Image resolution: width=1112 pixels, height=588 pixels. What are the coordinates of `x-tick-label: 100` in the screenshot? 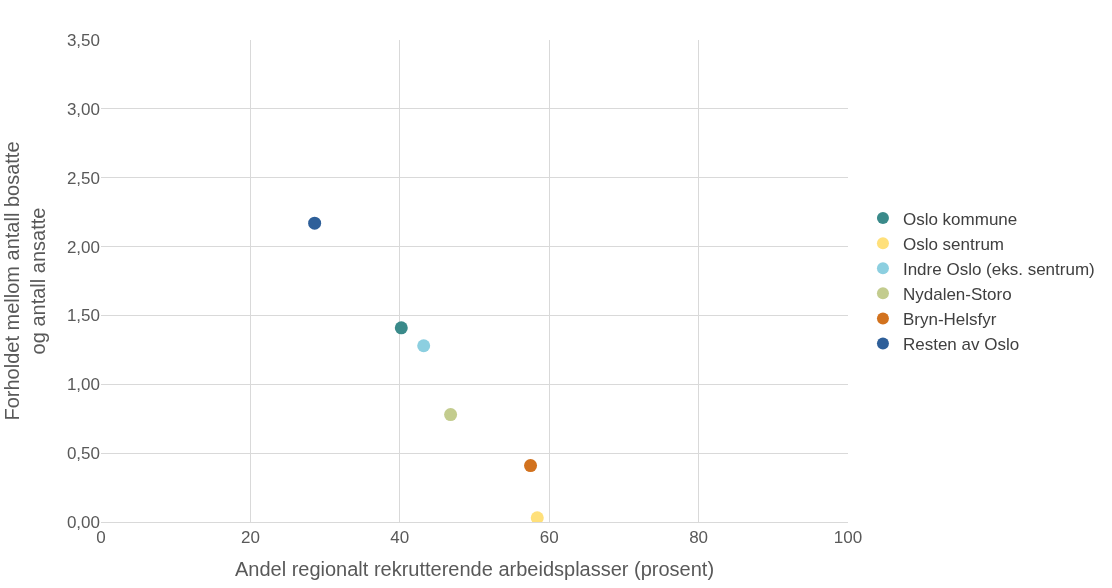 It's located at (848, 538).